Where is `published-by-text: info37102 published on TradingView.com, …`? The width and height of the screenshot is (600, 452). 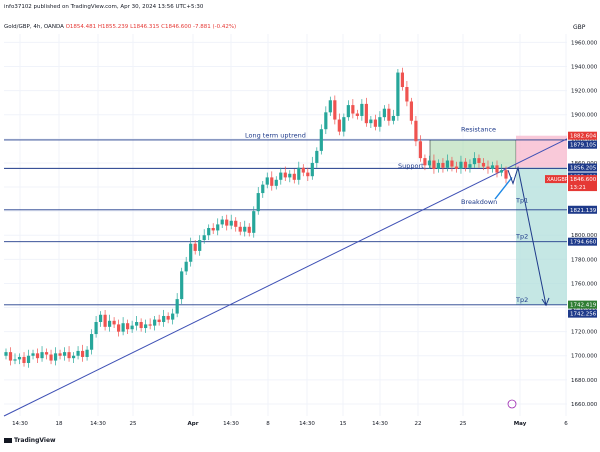 published-by-text: info37102 published on TradingView.com, … is located at coordinates (104, 7).